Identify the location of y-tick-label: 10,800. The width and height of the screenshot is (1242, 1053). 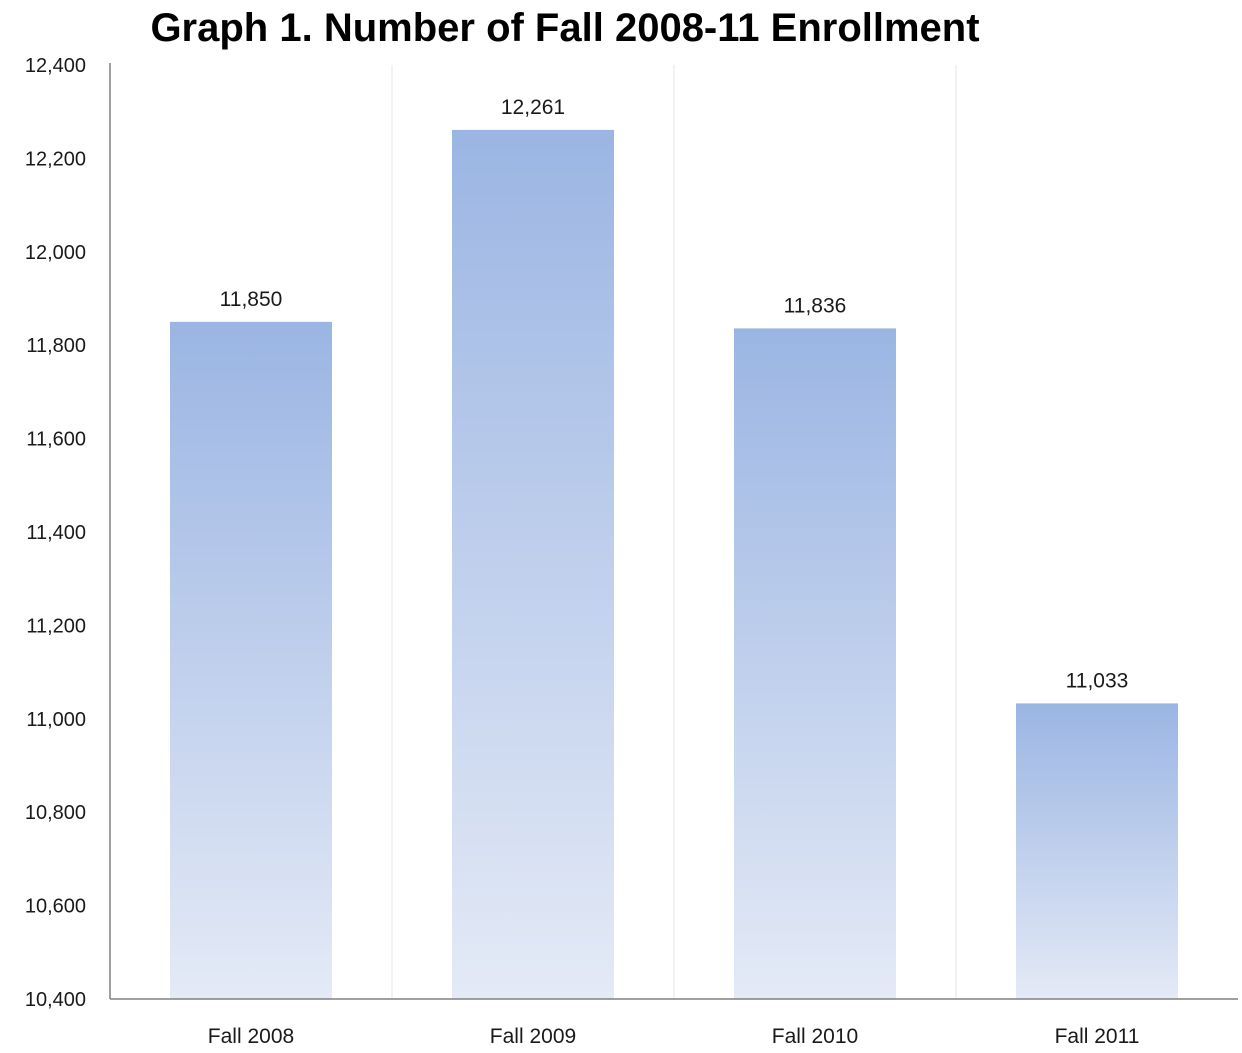
(55, 813).